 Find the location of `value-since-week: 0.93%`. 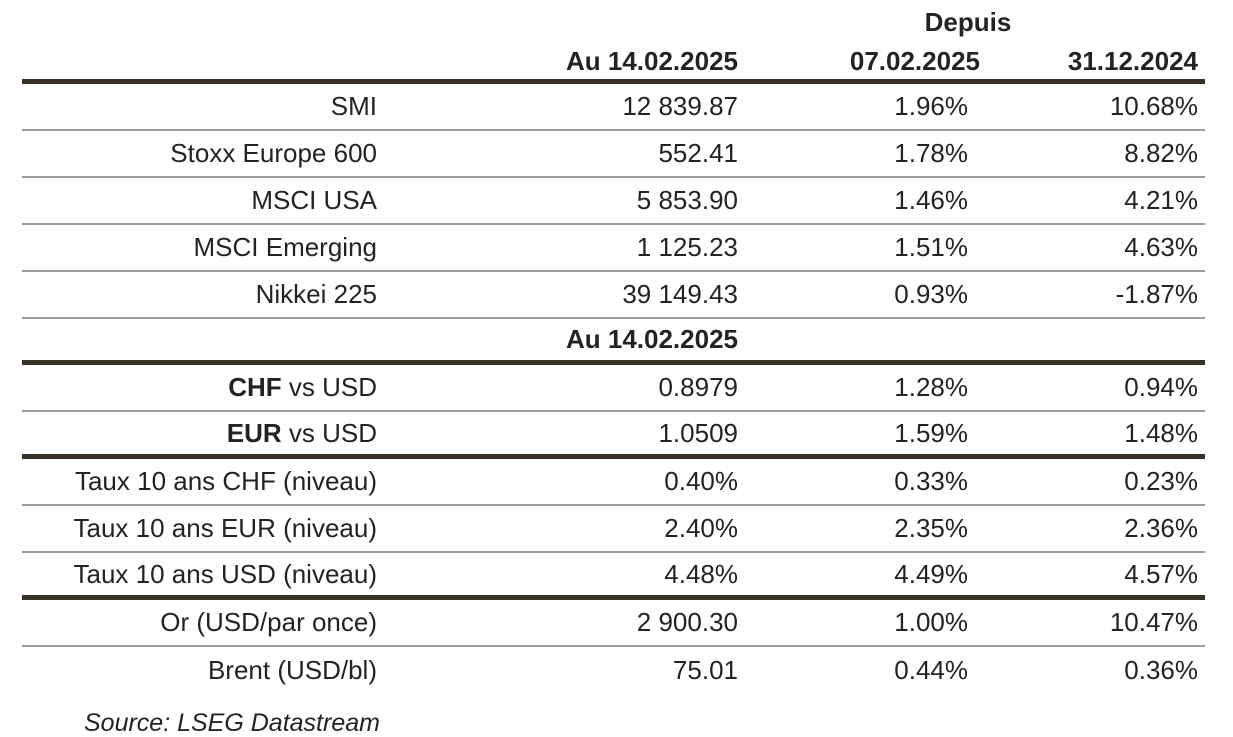

value-since-week: 0.93% is located at coordinates (931, 294).